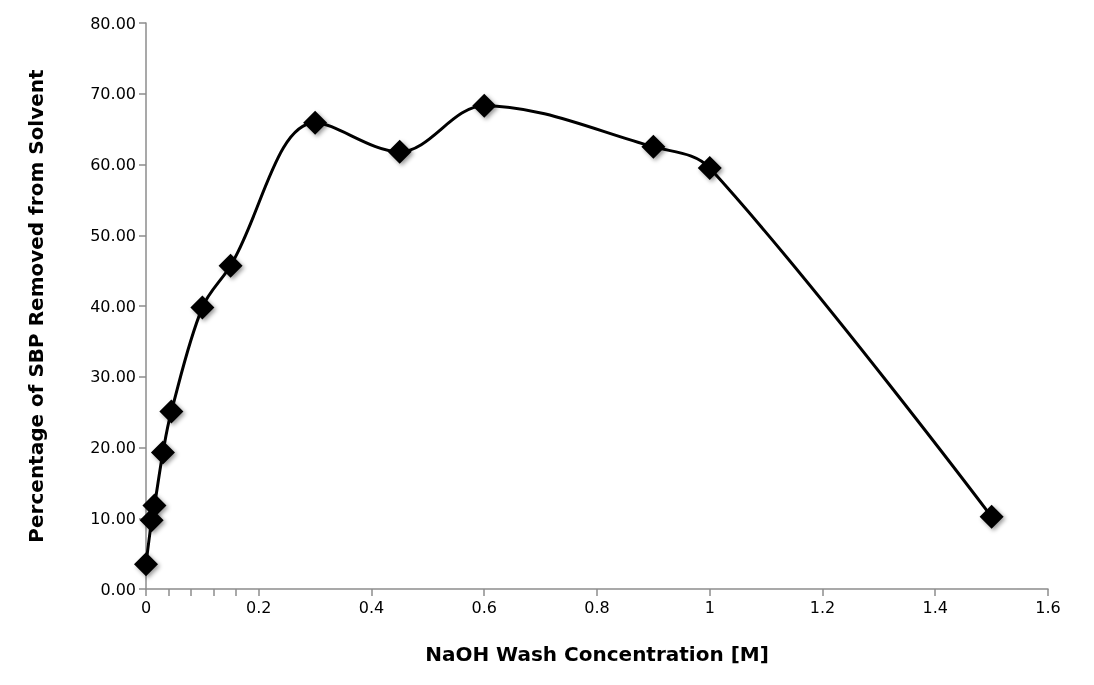 This screenshot has height=685, width=1094. Describe the element at coordinates (935, 607) in the screenshot. I see `x-tick-label: 1.4` at that location.